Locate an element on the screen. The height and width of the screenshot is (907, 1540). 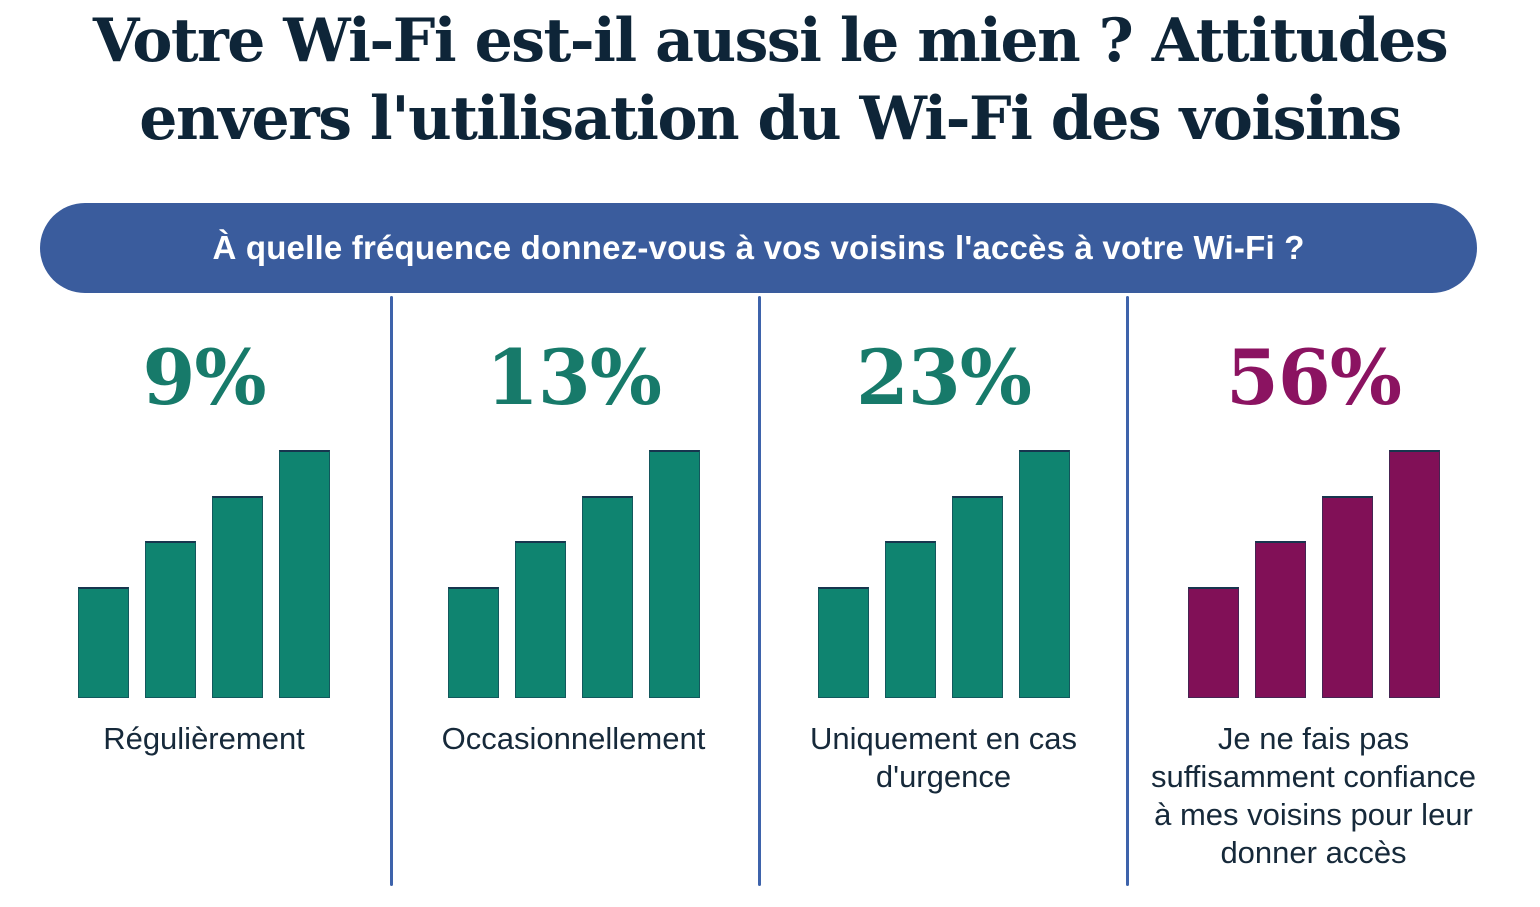
column-label: Occasionnellement is located at coordinates (573, 738).